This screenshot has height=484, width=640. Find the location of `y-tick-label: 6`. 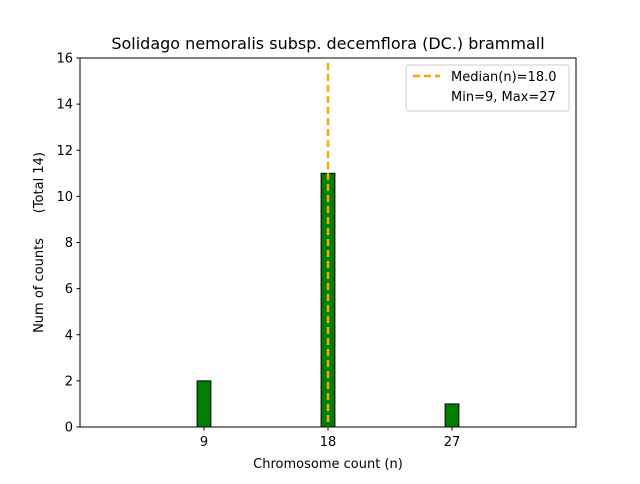

y-tick-label: 6 is located at coordinates (69, 289).